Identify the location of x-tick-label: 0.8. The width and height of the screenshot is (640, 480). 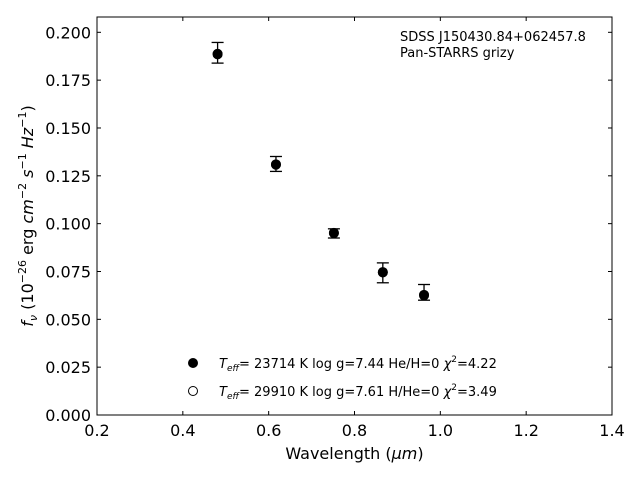
(354, 430).